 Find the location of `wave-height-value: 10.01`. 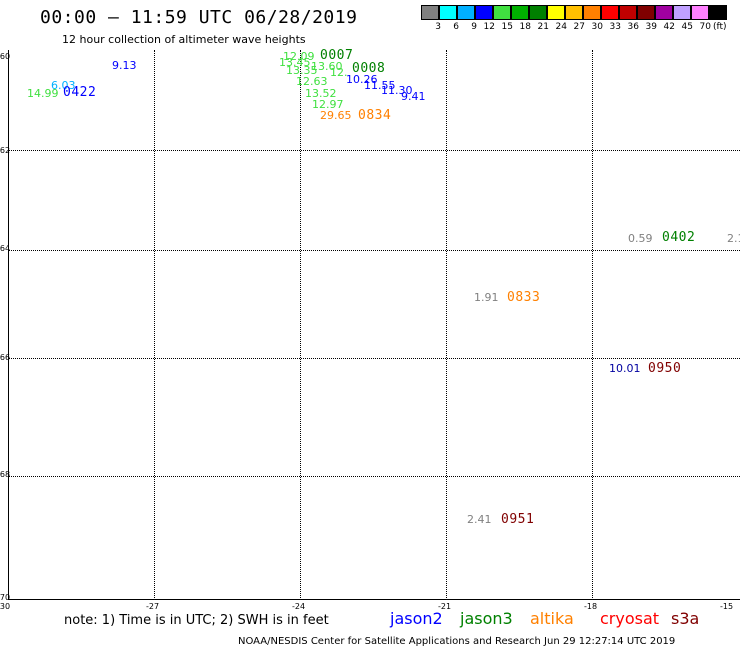

wave-height-value: 10.01 is located at coordinates (625, 368).